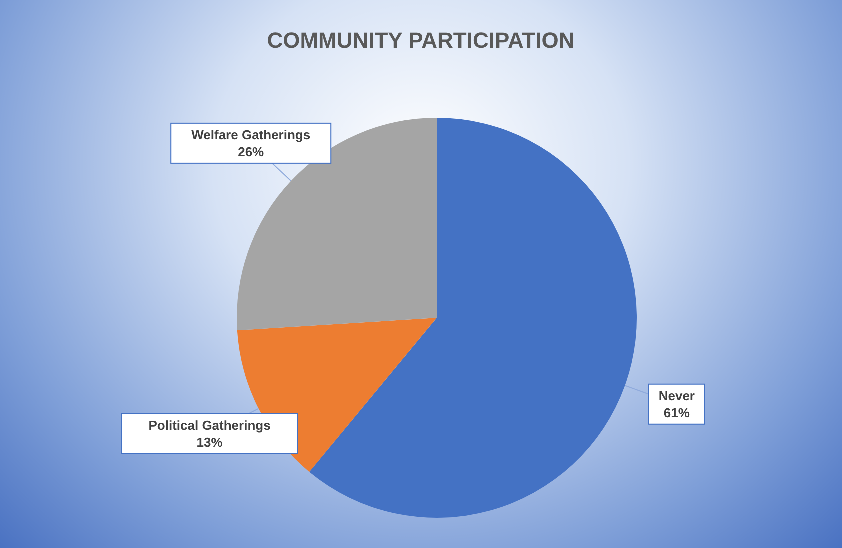 The image size is (842, 548). What do you see at coordinates (677, 412) in the screenshot?
I see `data-label: 61%` at bounding box center [677, 412].